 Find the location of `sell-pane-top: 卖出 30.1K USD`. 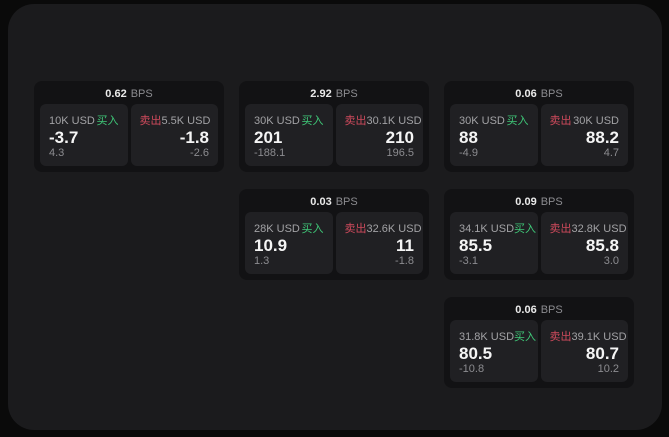

sell-pane-top: 卖出 30.1K USD is located at coordinates (383, 120).